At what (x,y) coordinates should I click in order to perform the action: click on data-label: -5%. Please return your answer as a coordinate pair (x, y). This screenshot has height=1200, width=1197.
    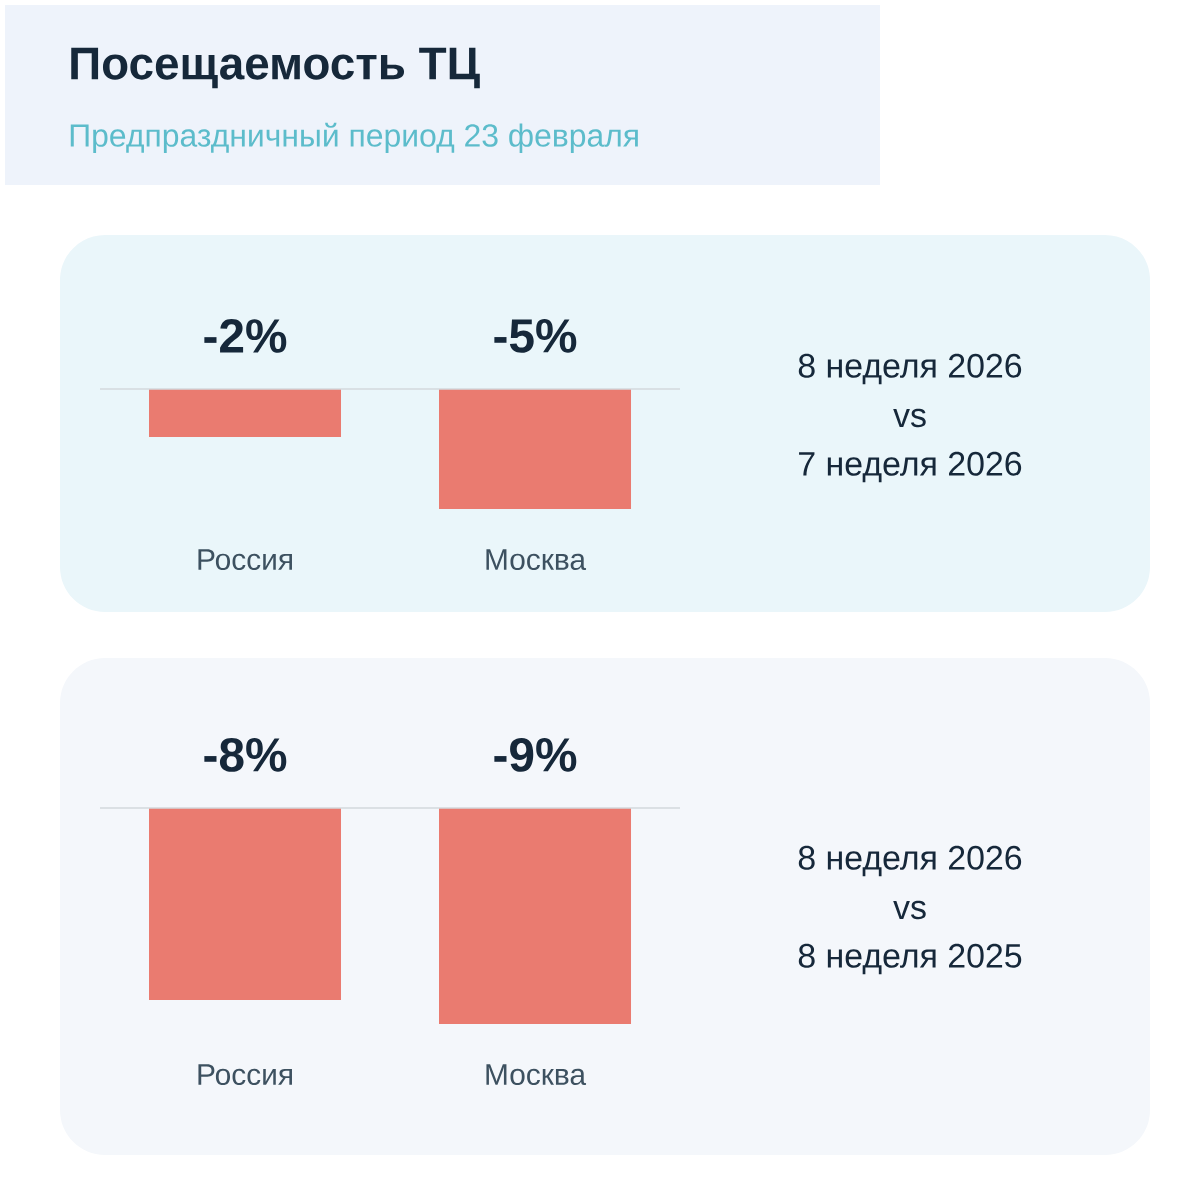
    Looking at the image, I should click on (535, 336).